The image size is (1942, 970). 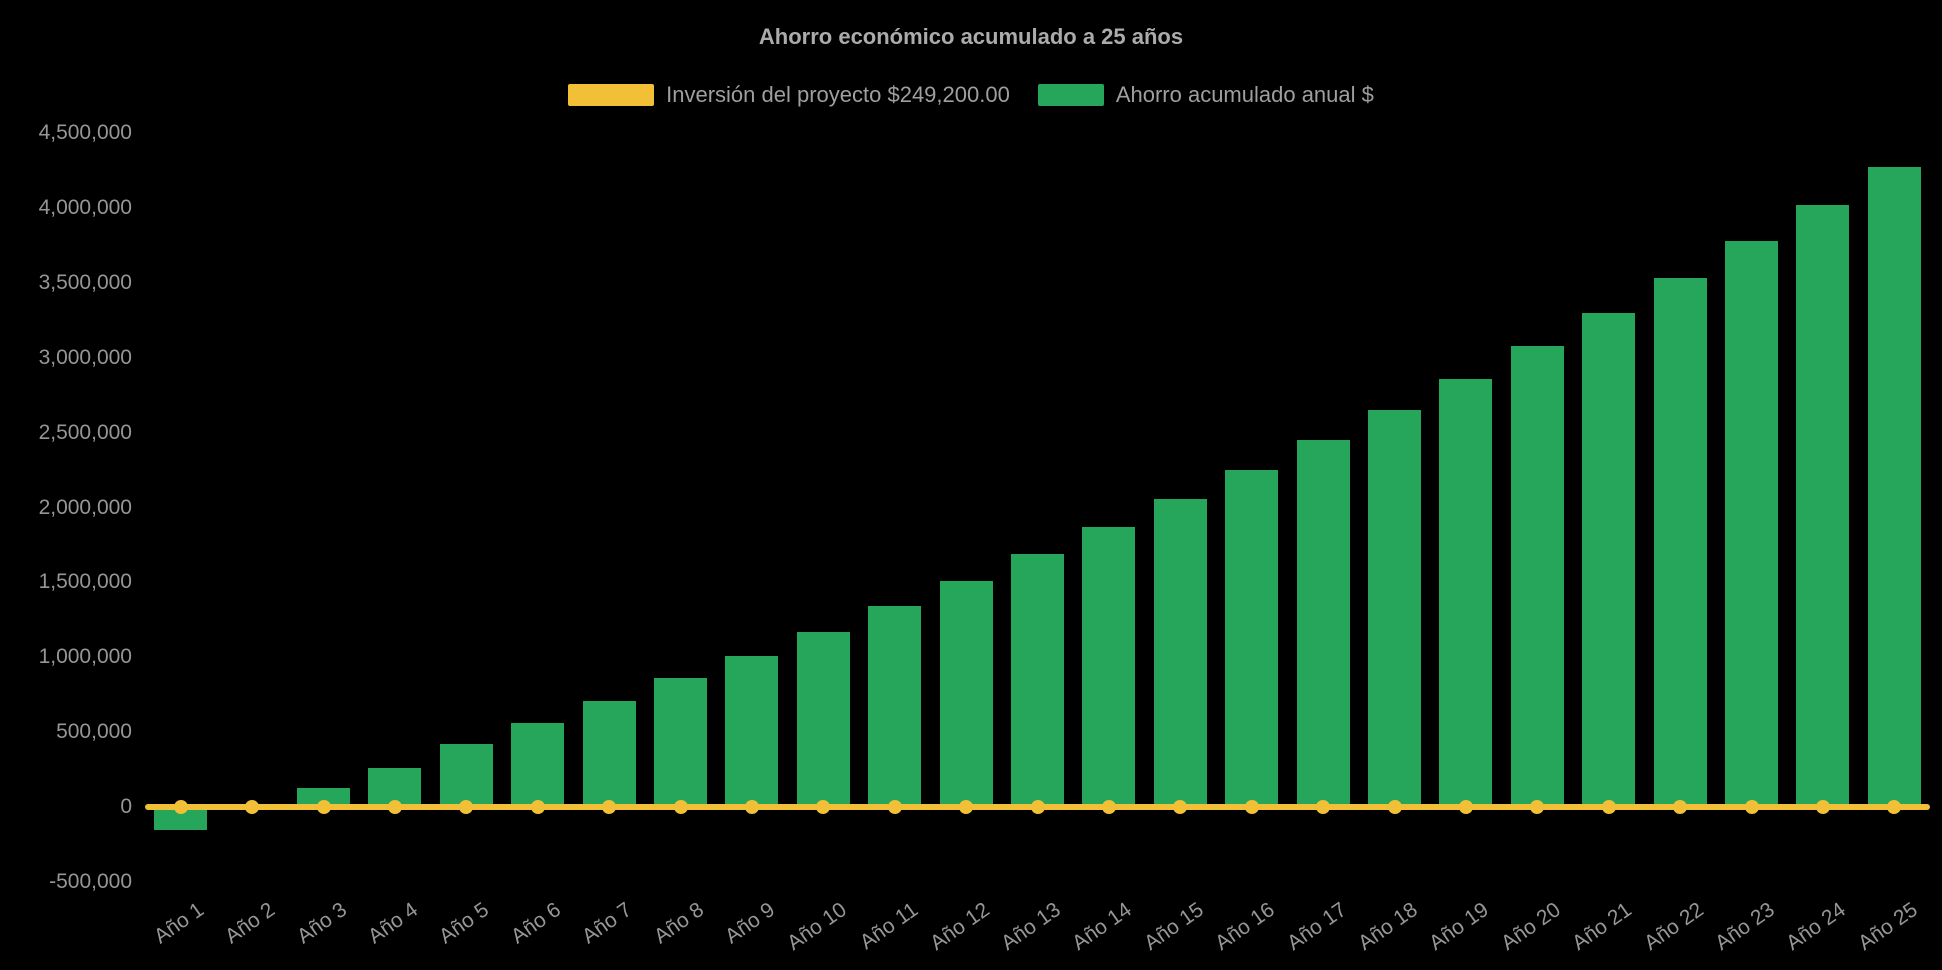 I want to click on x-axis-label-year-1: Año 1, so click(x=178, y=923).